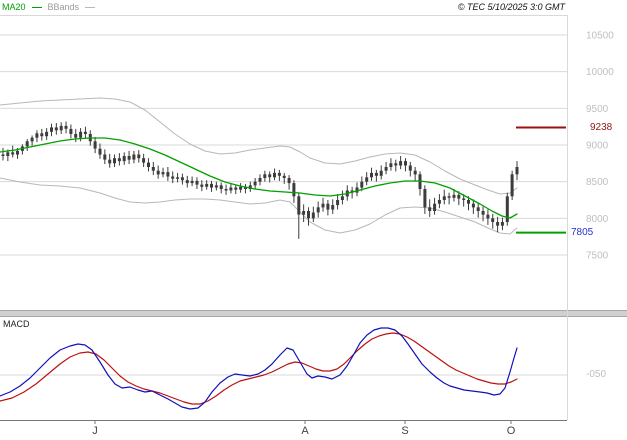  Describe the element at coordinates (600, 36) in the screenshot. I see `svg-text: 10500` at that location.